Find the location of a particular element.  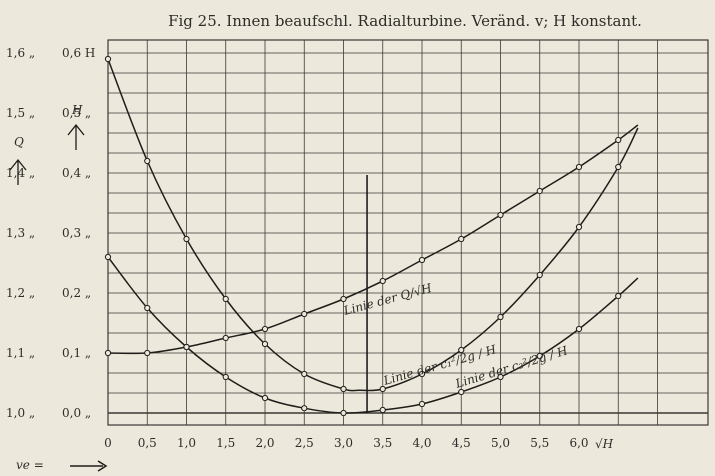

series-label-q: Linie der Q/√H is located at coordinates (387, 299).